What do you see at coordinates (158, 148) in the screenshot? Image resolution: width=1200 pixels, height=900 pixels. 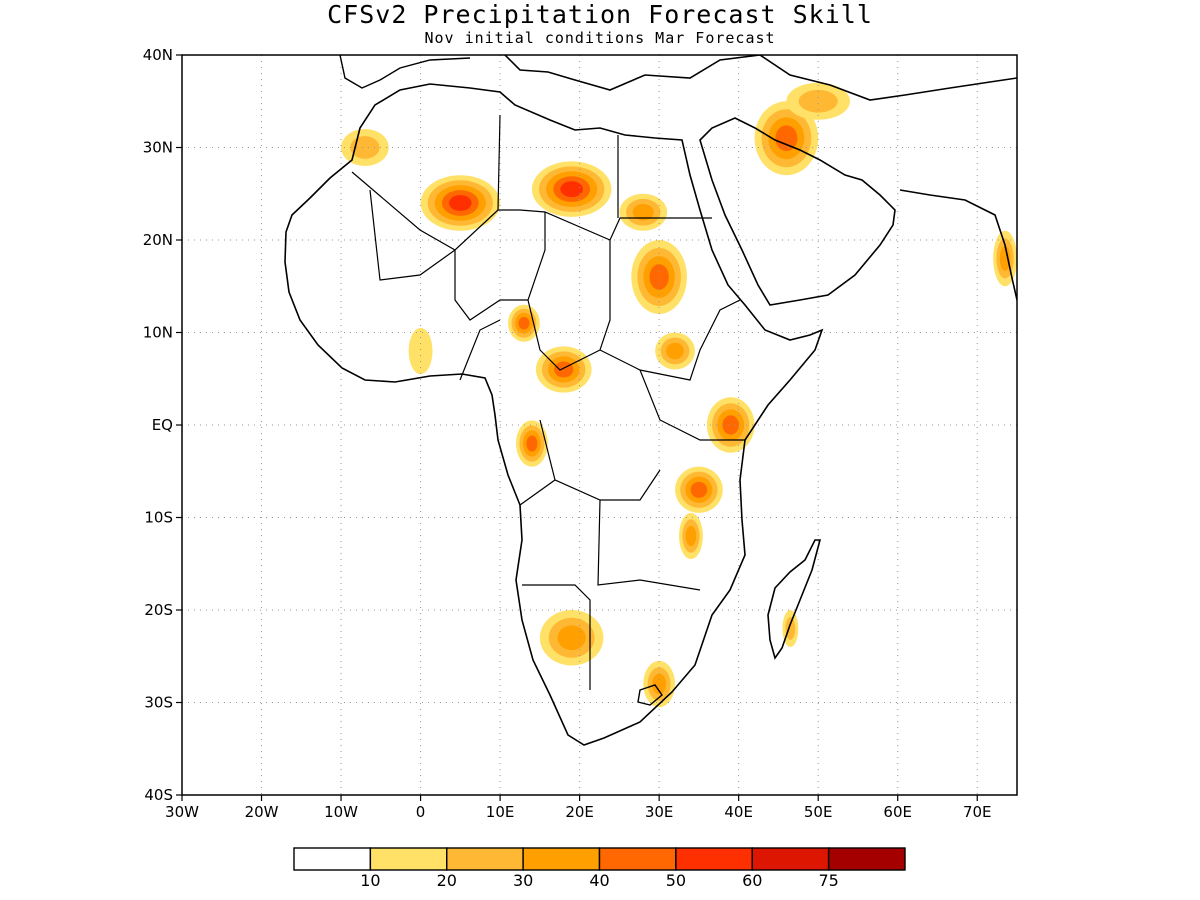 I see `lat-tick-label: 30N` at bounding box center [158, 148].